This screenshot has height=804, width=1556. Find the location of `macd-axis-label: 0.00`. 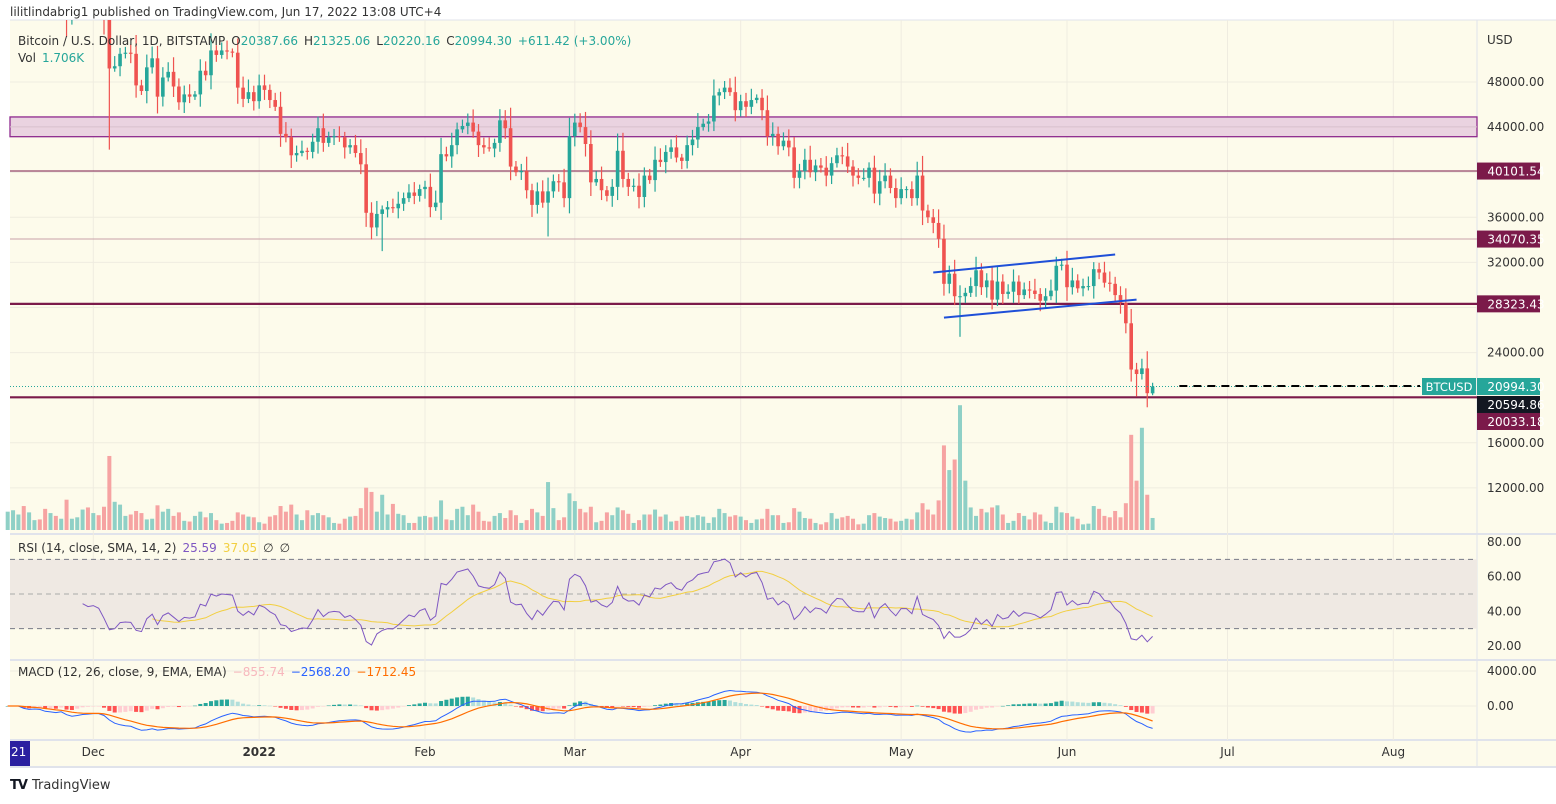

macd-axis-label: 0.00 is located at coordinates (1500, 706).